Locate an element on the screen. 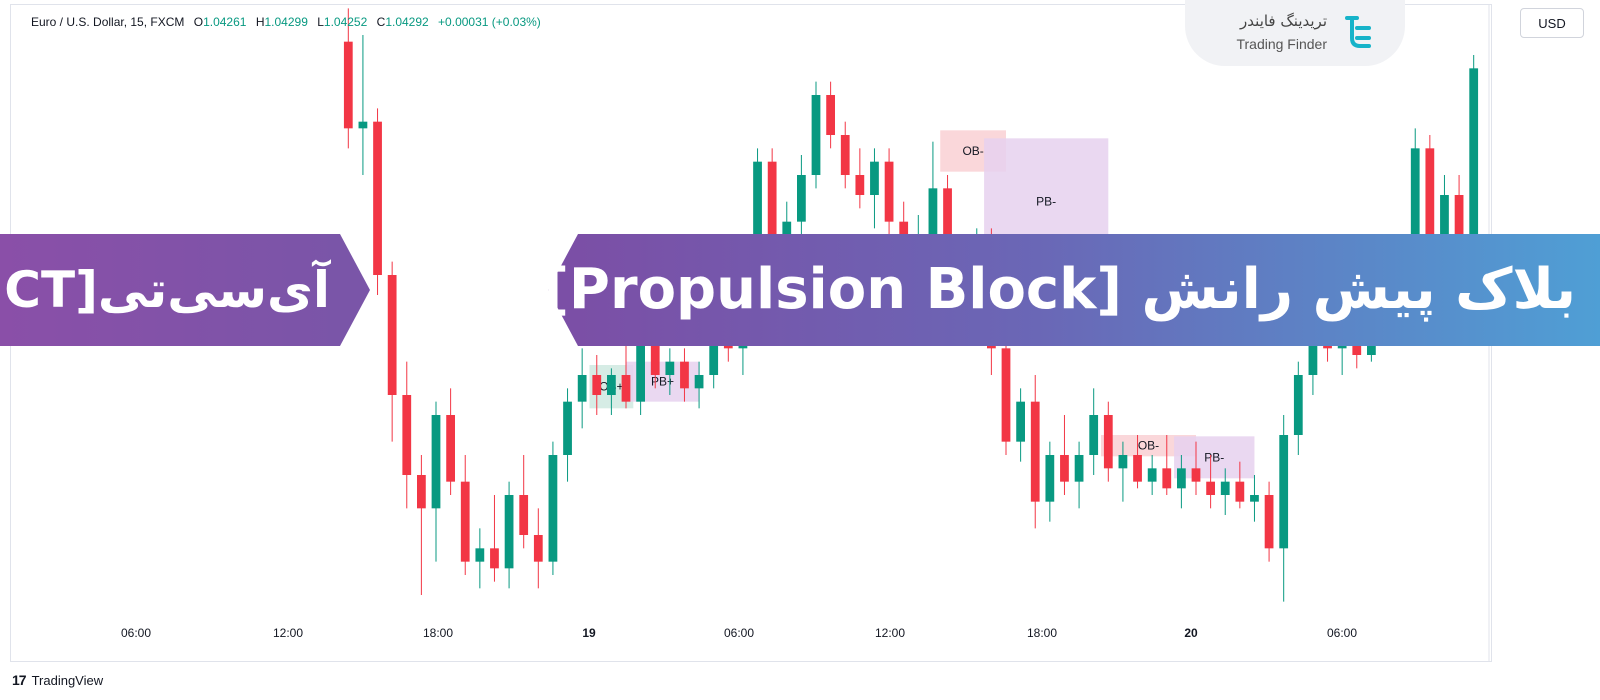 This screenshot has height=700, width=1600. close-label: C is located at coordinates (381, 22).